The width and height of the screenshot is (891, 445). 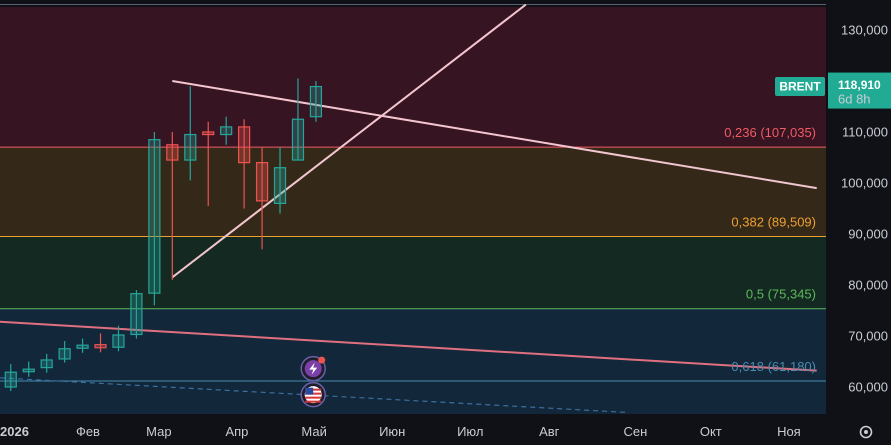 I want to click on notification-dot, so click(x=322, y=360).